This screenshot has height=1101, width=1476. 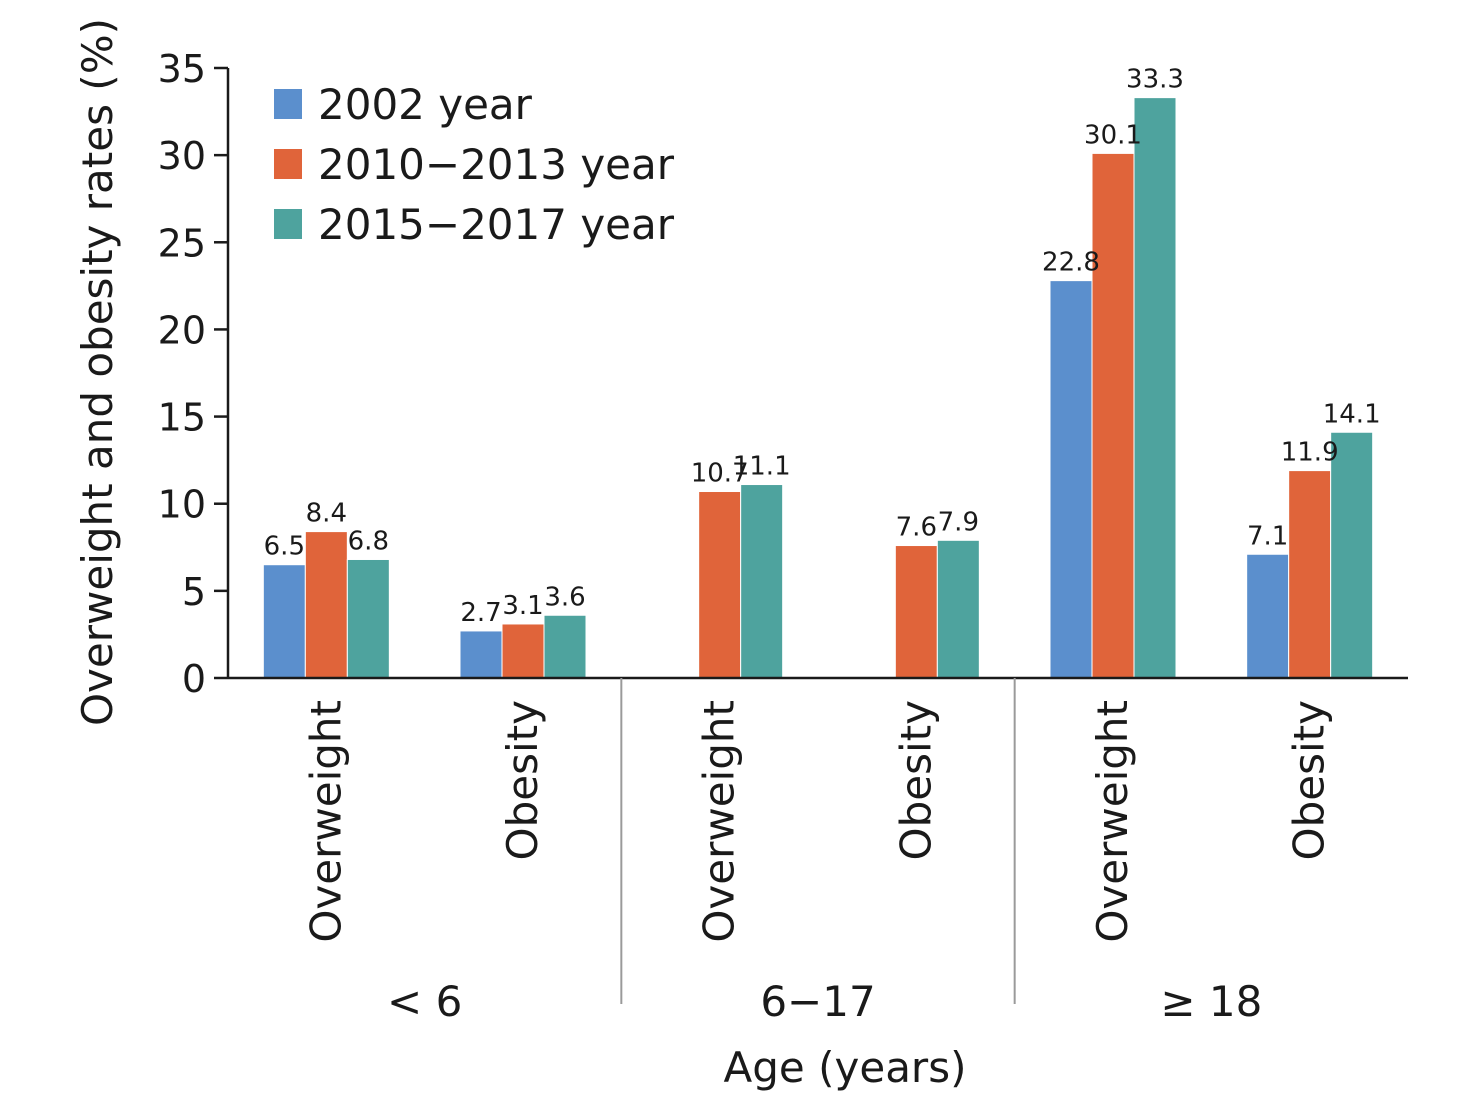 What do you see at coordinates (1155, 80) in the screenshot?
I see `bar-value-label: 33.3` at bounding box center [1155, 80].